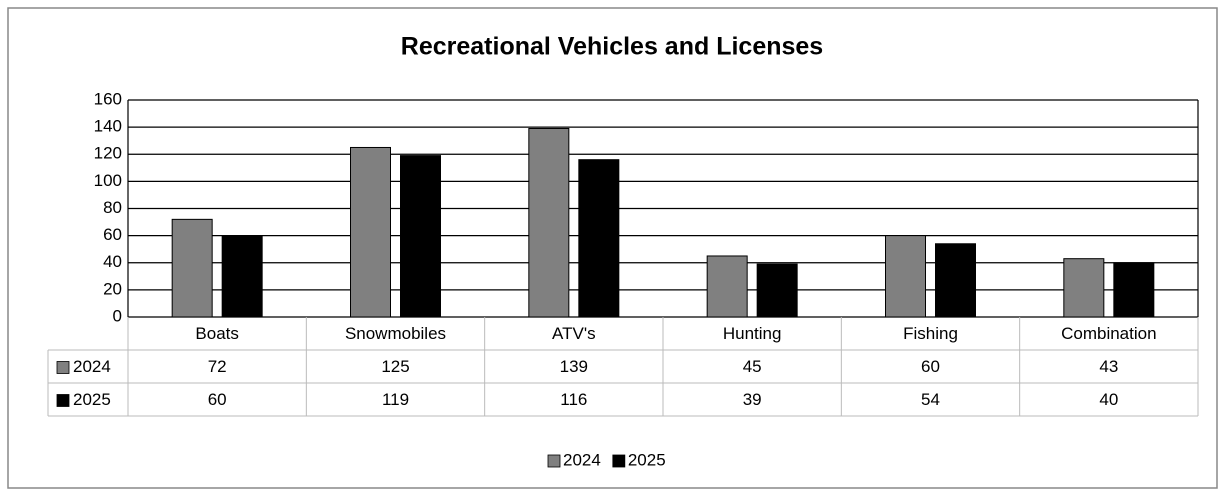 The image size is (1225, 496). Describe the element at coordinates (395, 366) in the screenshot. I see `table-value: 125` at that location.